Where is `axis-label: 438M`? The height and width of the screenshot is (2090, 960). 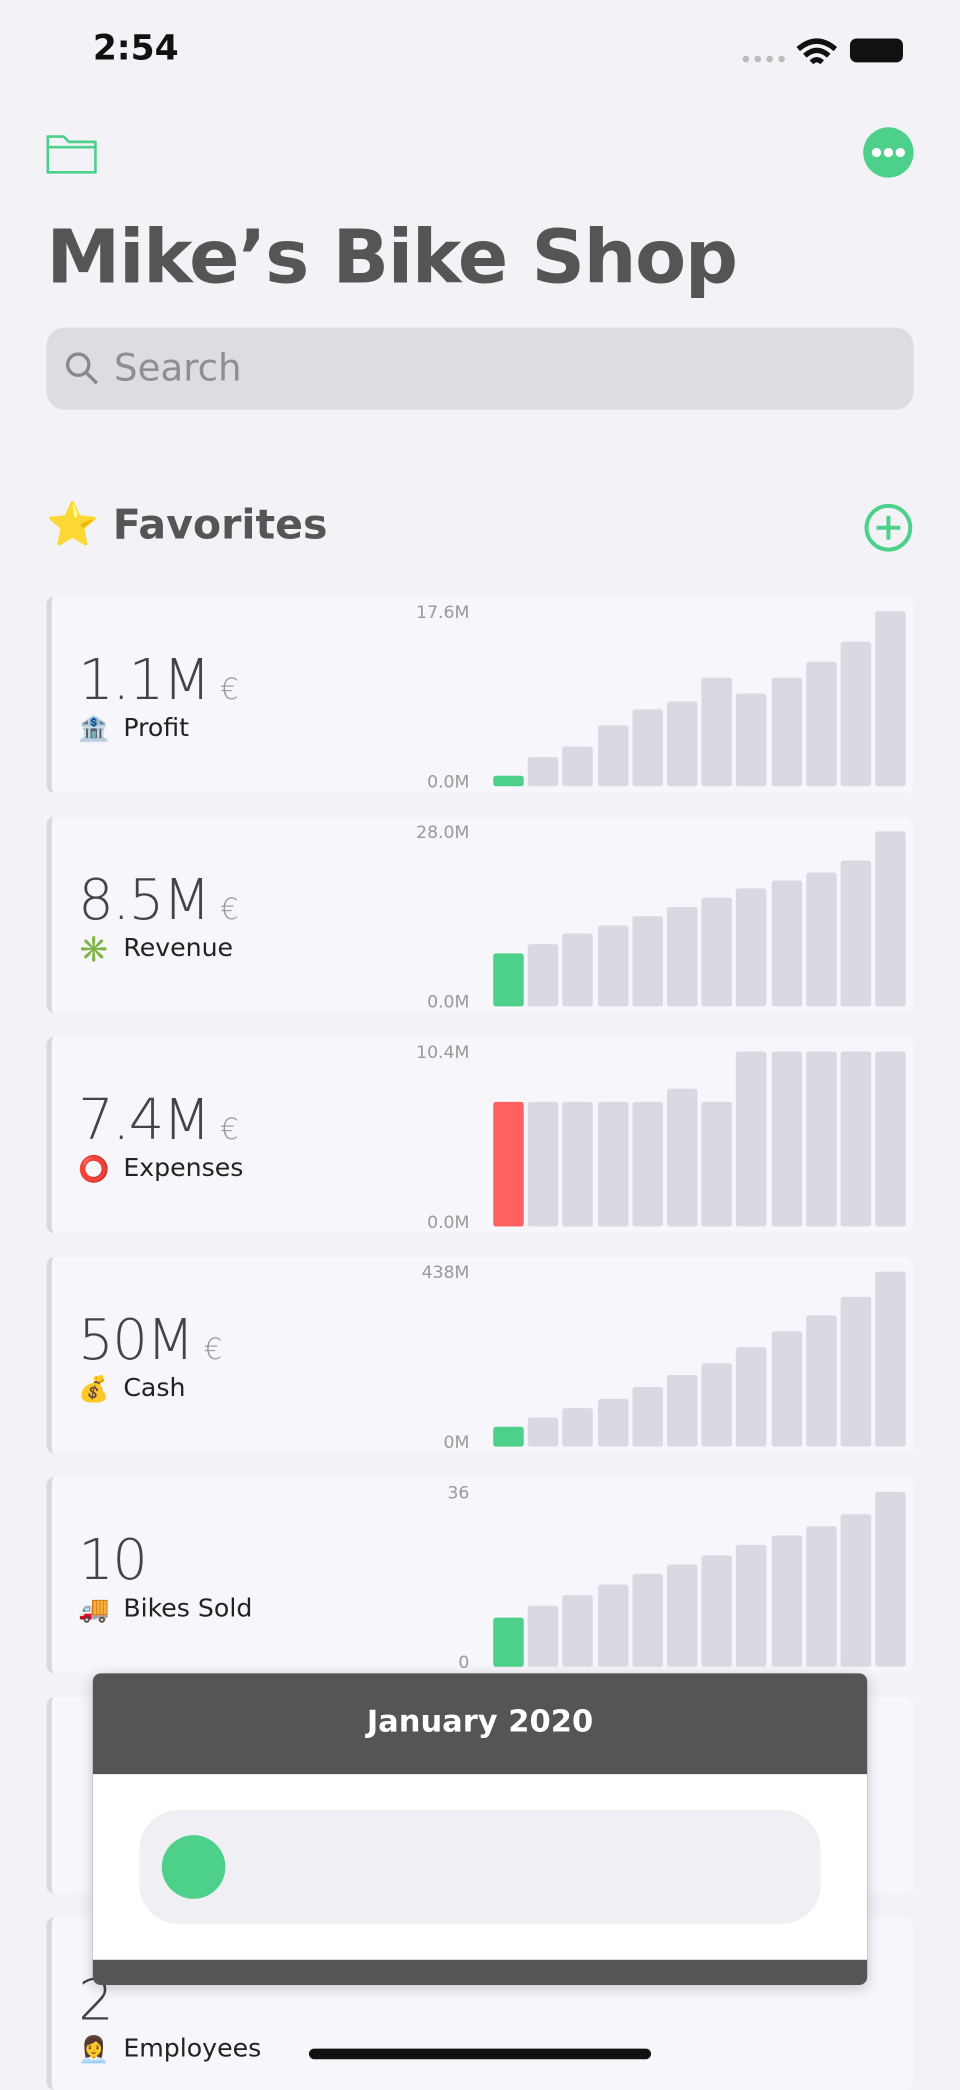 axis-label: 438M is located at coordinates (445, 1273).